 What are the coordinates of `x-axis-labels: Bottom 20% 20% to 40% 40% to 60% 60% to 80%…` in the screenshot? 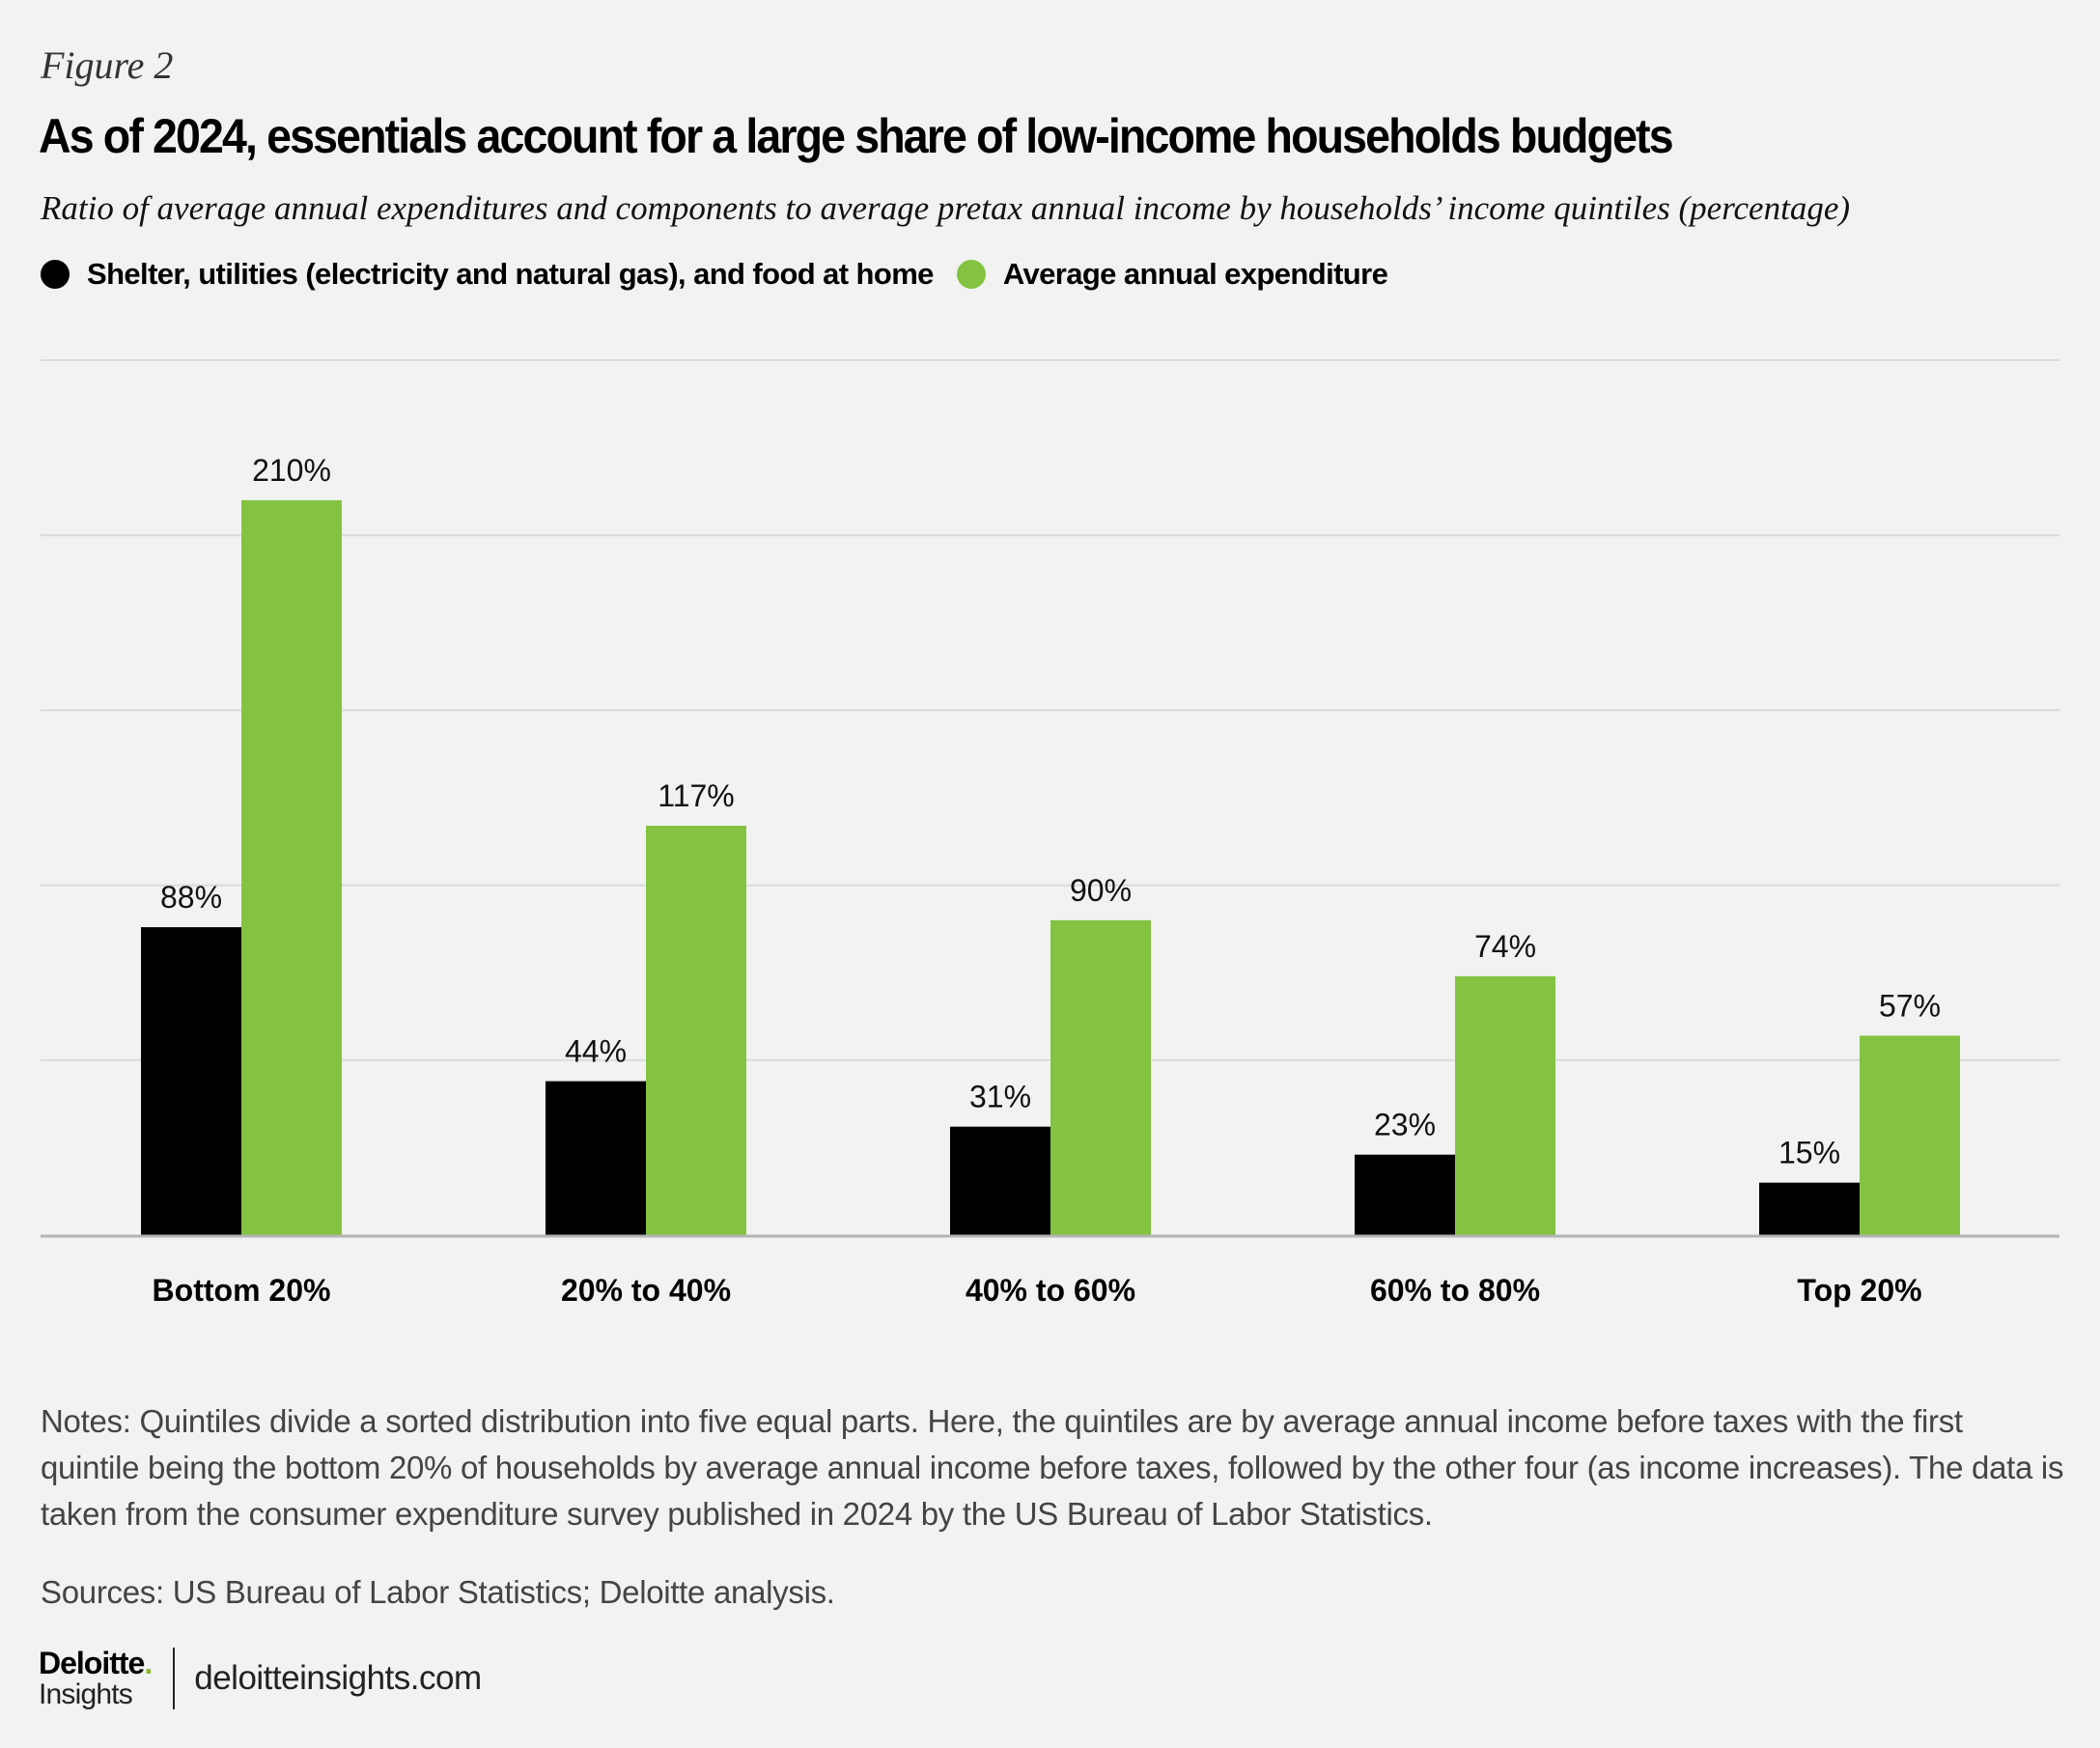 It's located at (1038, 1290).